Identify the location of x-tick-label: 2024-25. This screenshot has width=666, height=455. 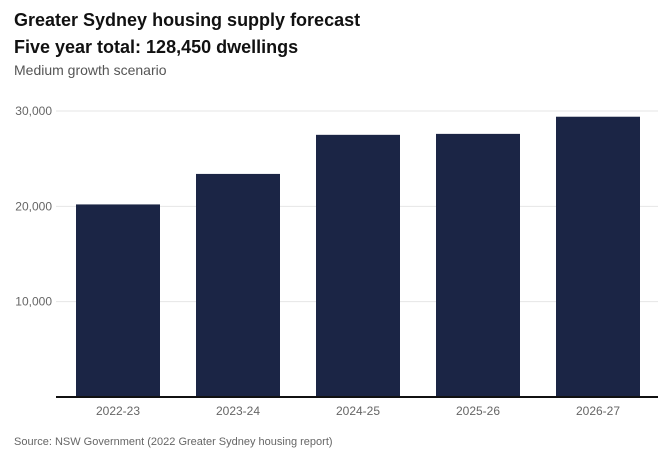
(358, 411).